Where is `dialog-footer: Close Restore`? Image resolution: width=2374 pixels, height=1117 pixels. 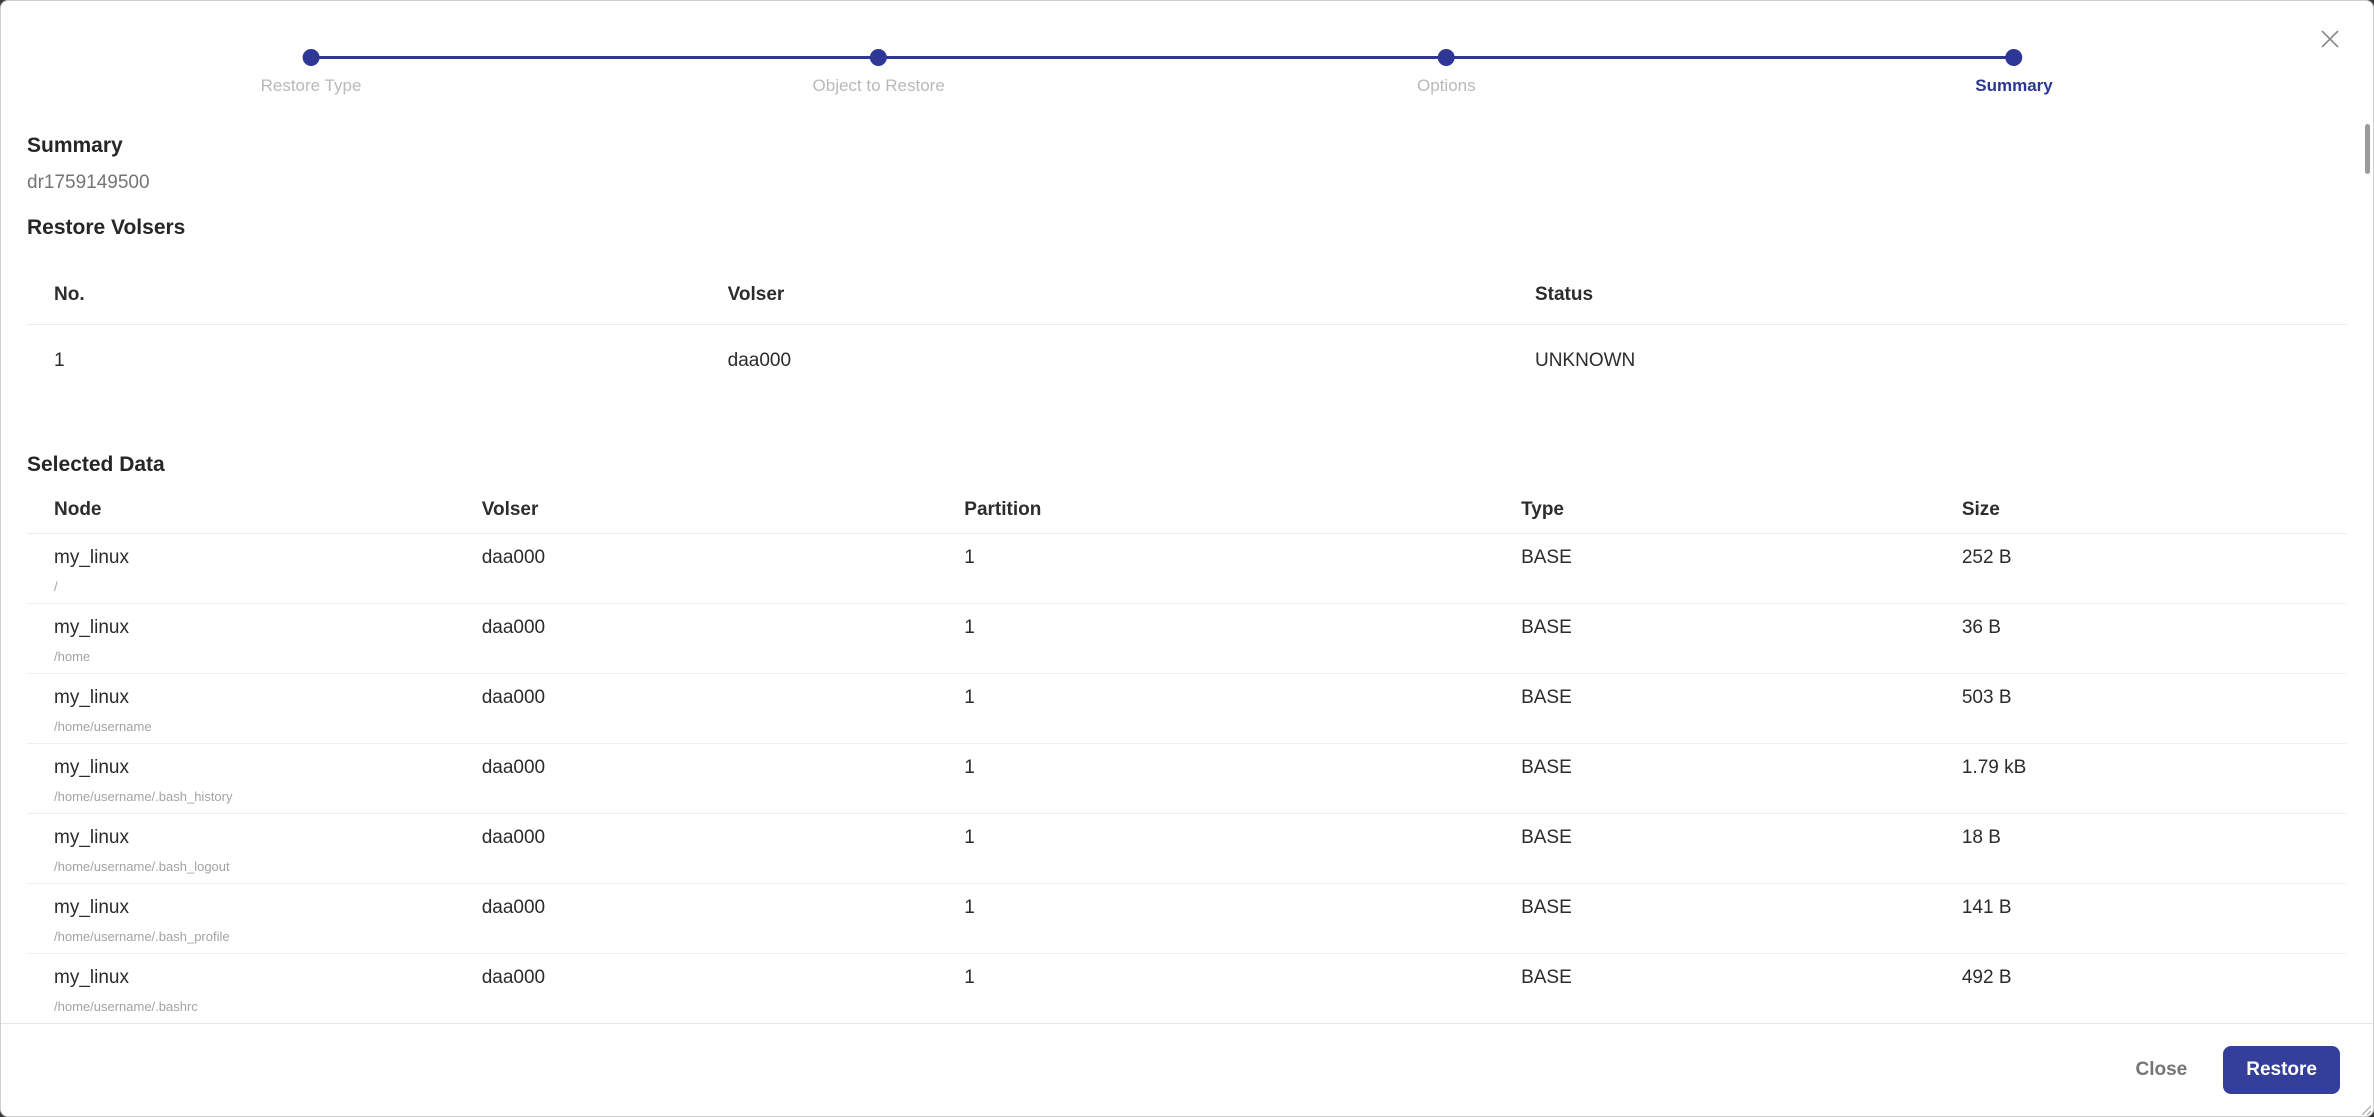 dialog-footer: Close Restore is located at coordinates (1187, 1069).